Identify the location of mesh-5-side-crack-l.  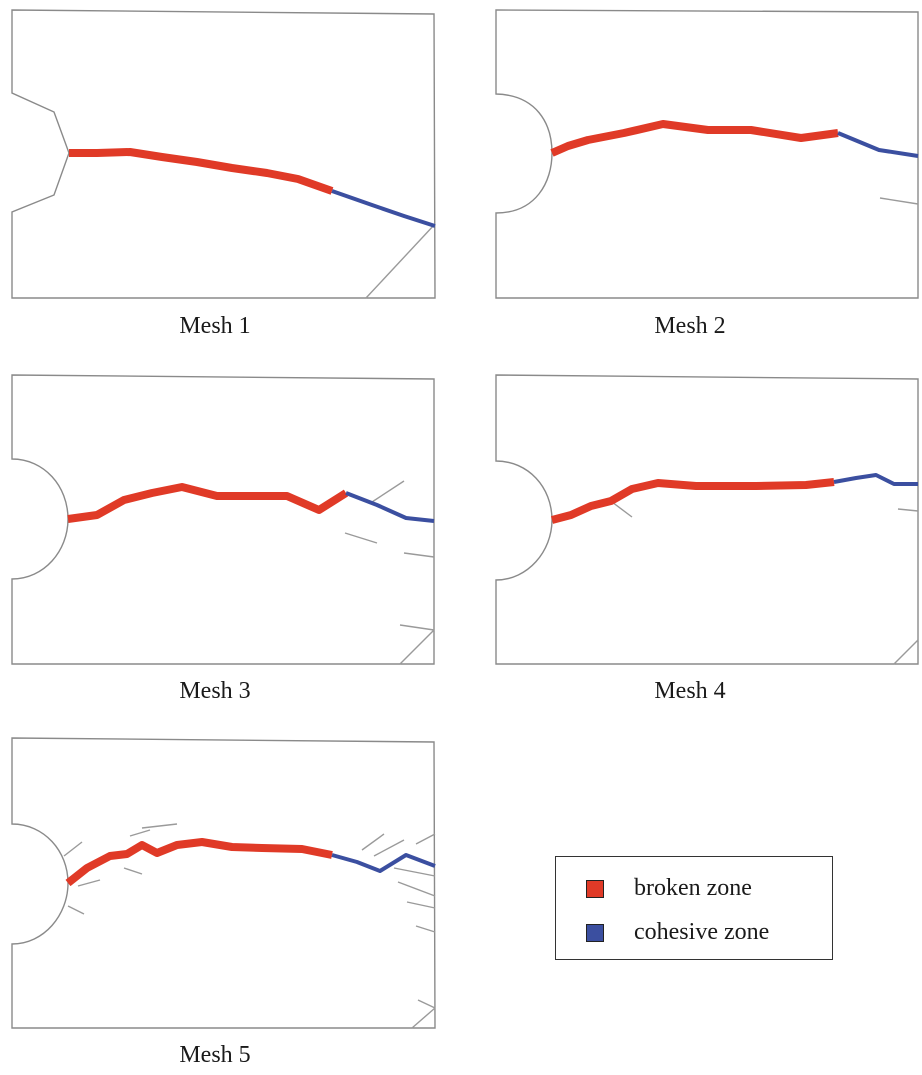
(425, 929).